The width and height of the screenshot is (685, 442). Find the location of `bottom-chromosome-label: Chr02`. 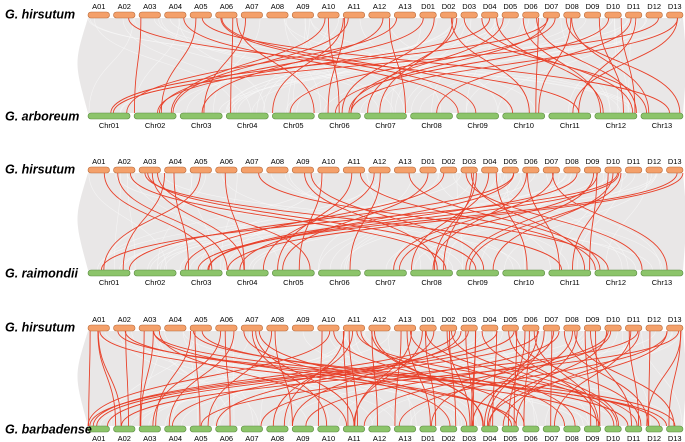

bottom-chromosome-label: Chr02 is located at coordinates (155, 282).